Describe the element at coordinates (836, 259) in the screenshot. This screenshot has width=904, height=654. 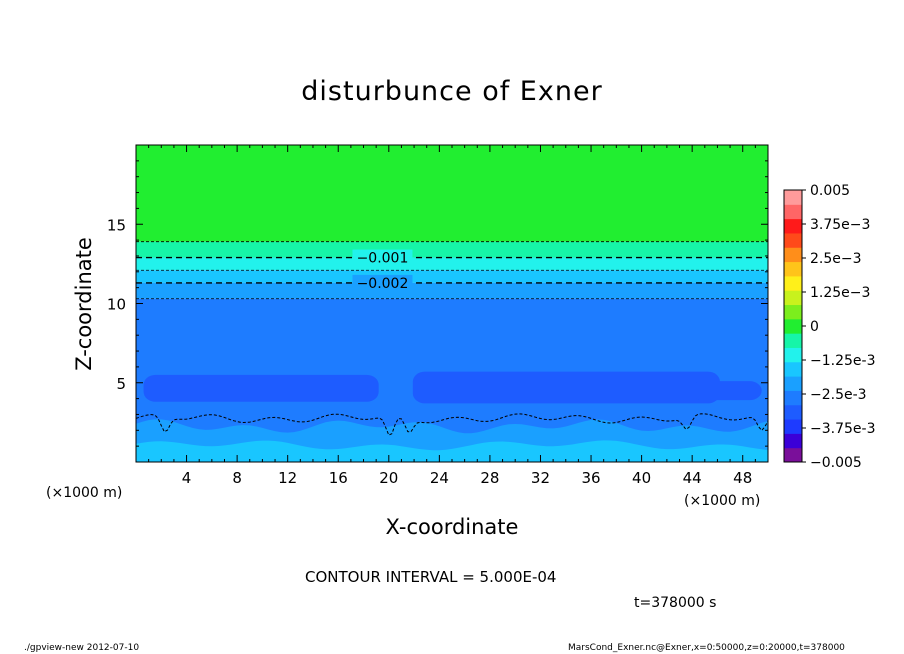
I see `colorbar-label-3: 2.5e−3` at that location.